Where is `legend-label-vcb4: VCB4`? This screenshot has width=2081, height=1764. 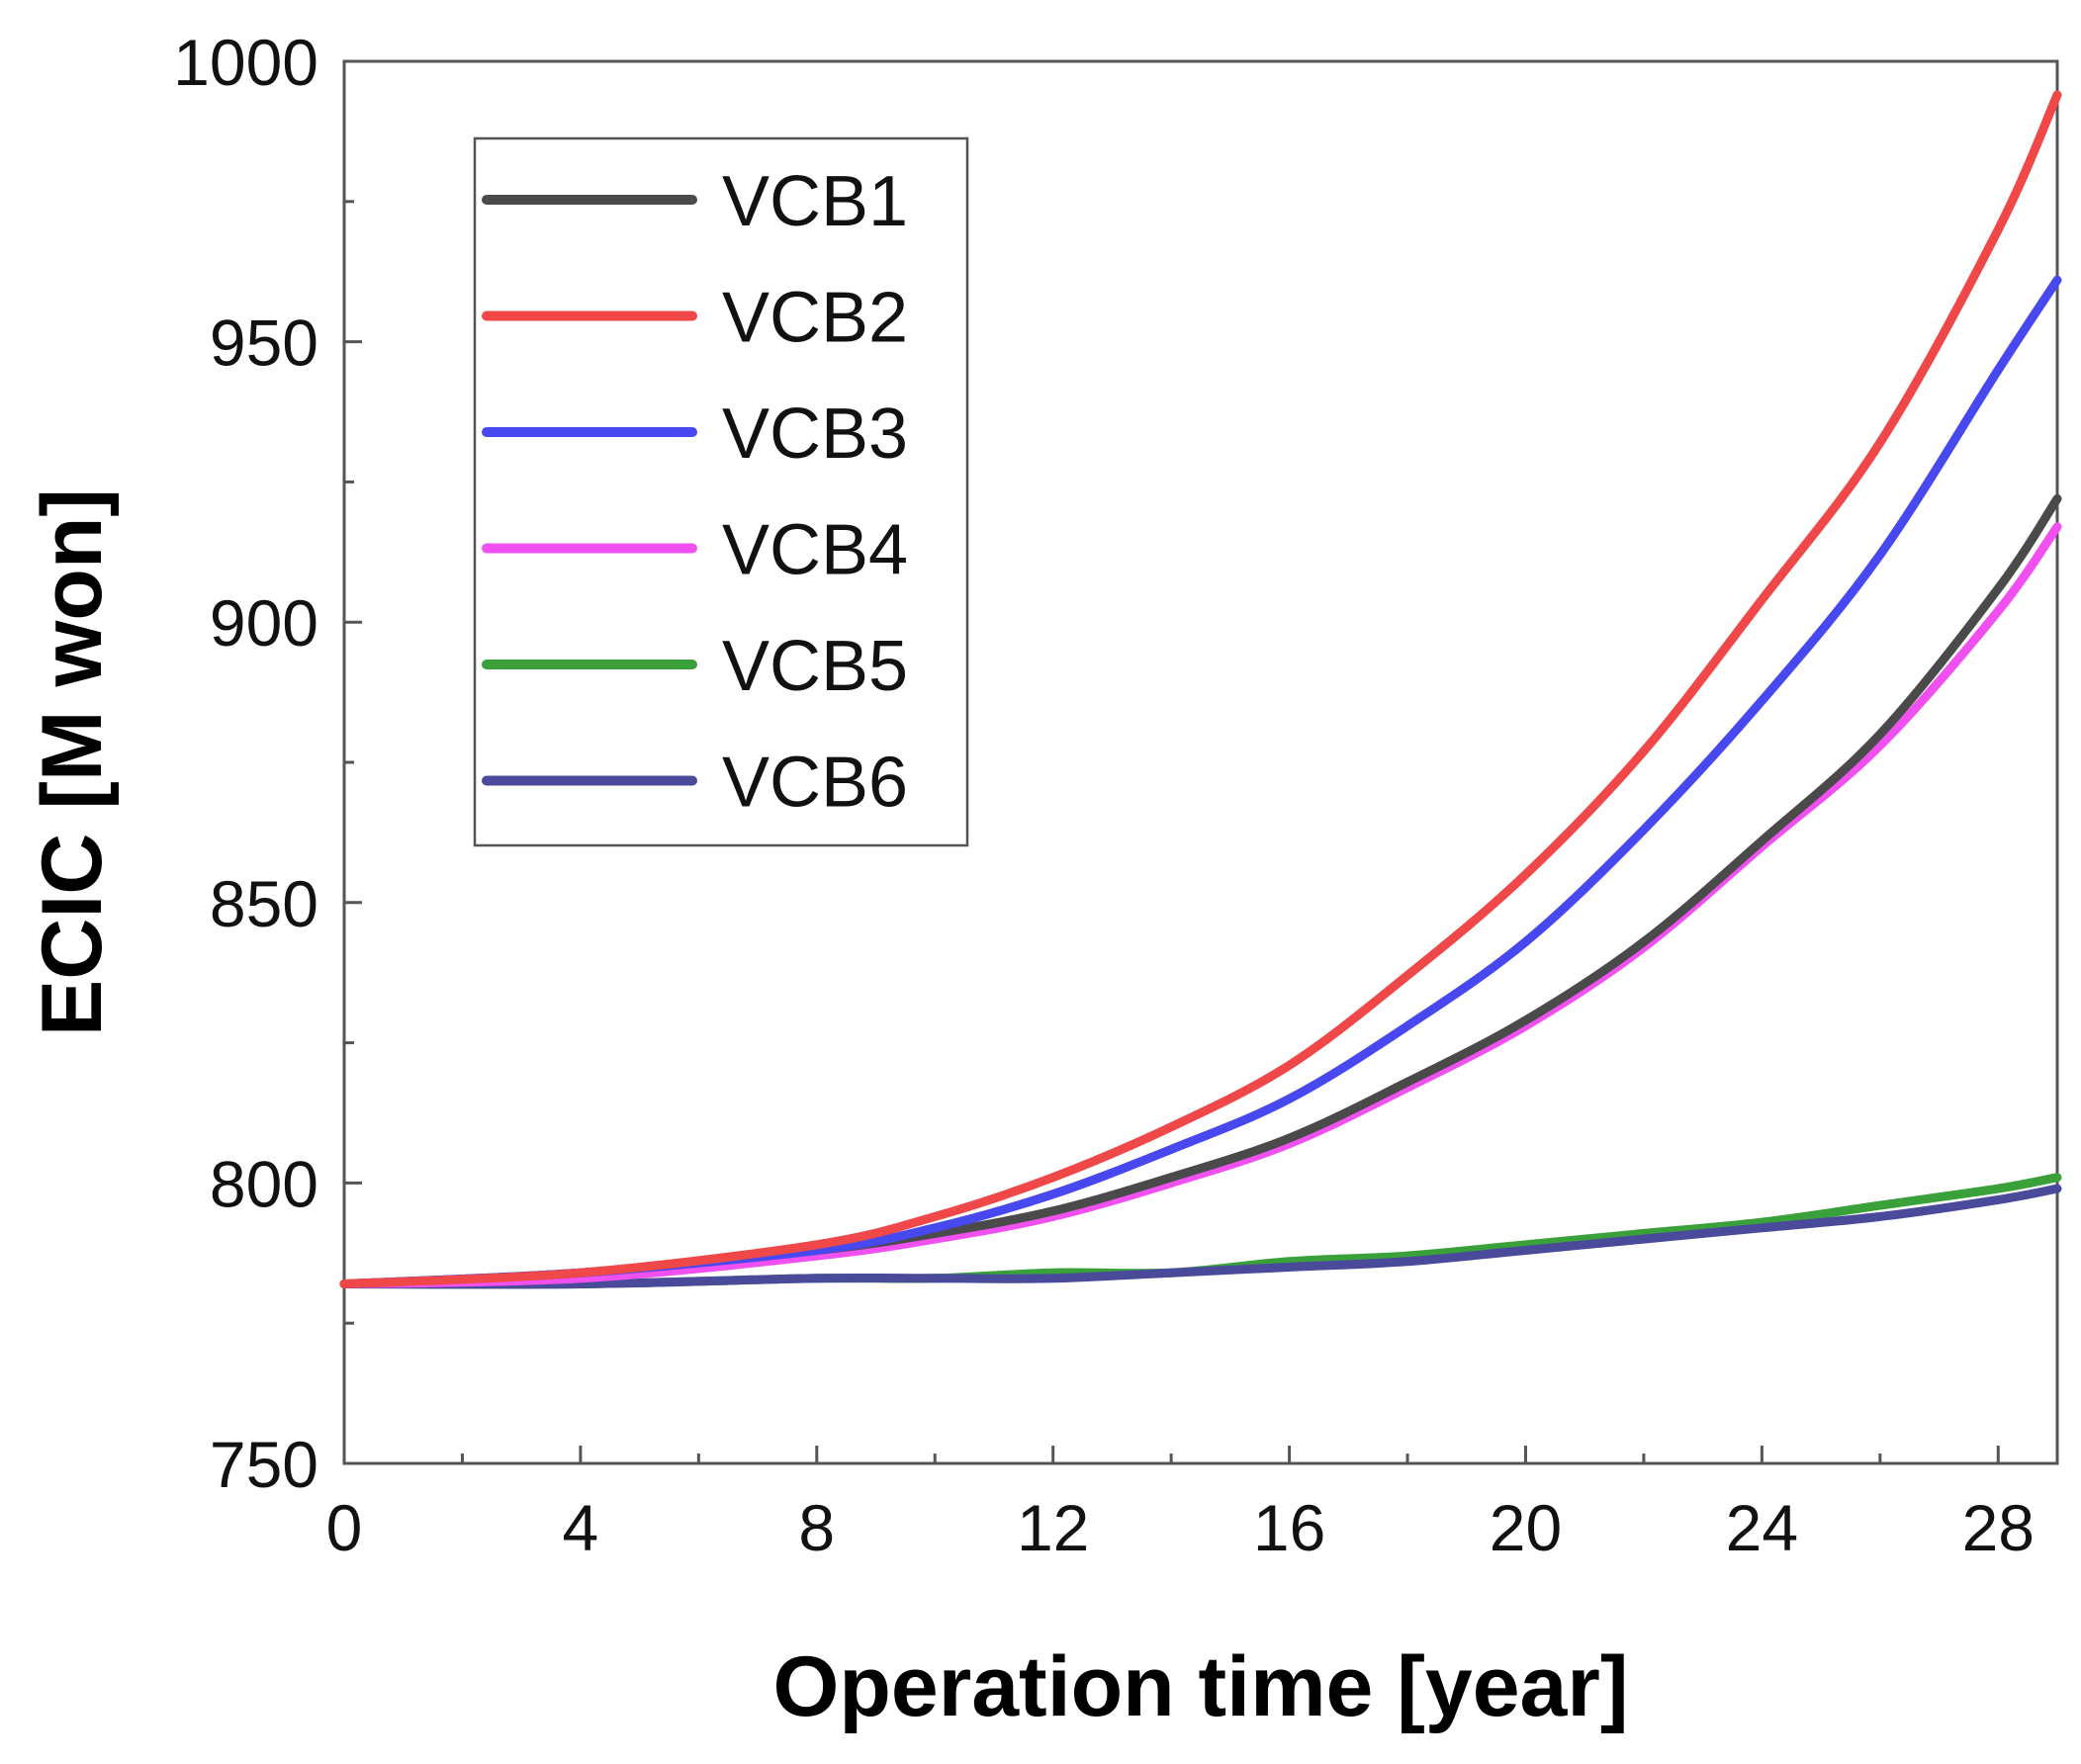 legend-label-vcb4: VCB4 is located at coordinates (815, 550).